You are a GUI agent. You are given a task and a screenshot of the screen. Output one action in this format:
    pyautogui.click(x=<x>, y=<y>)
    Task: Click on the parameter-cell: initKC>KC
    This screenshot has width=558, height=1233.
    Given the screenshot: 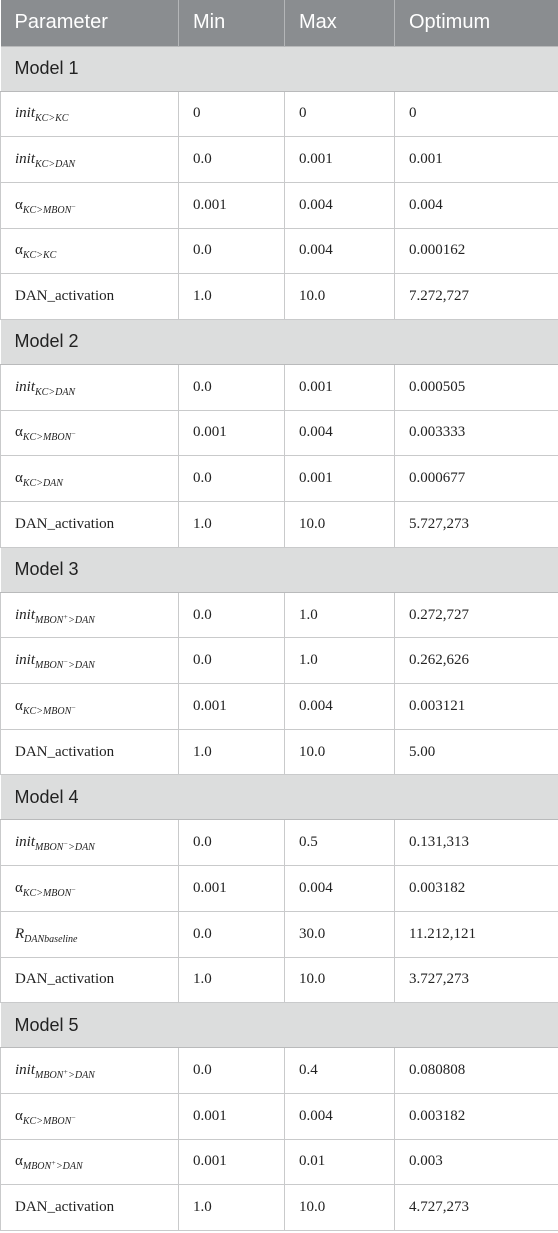 What is the action you would take?
    pyautogui.click(x=89, y=114)
    